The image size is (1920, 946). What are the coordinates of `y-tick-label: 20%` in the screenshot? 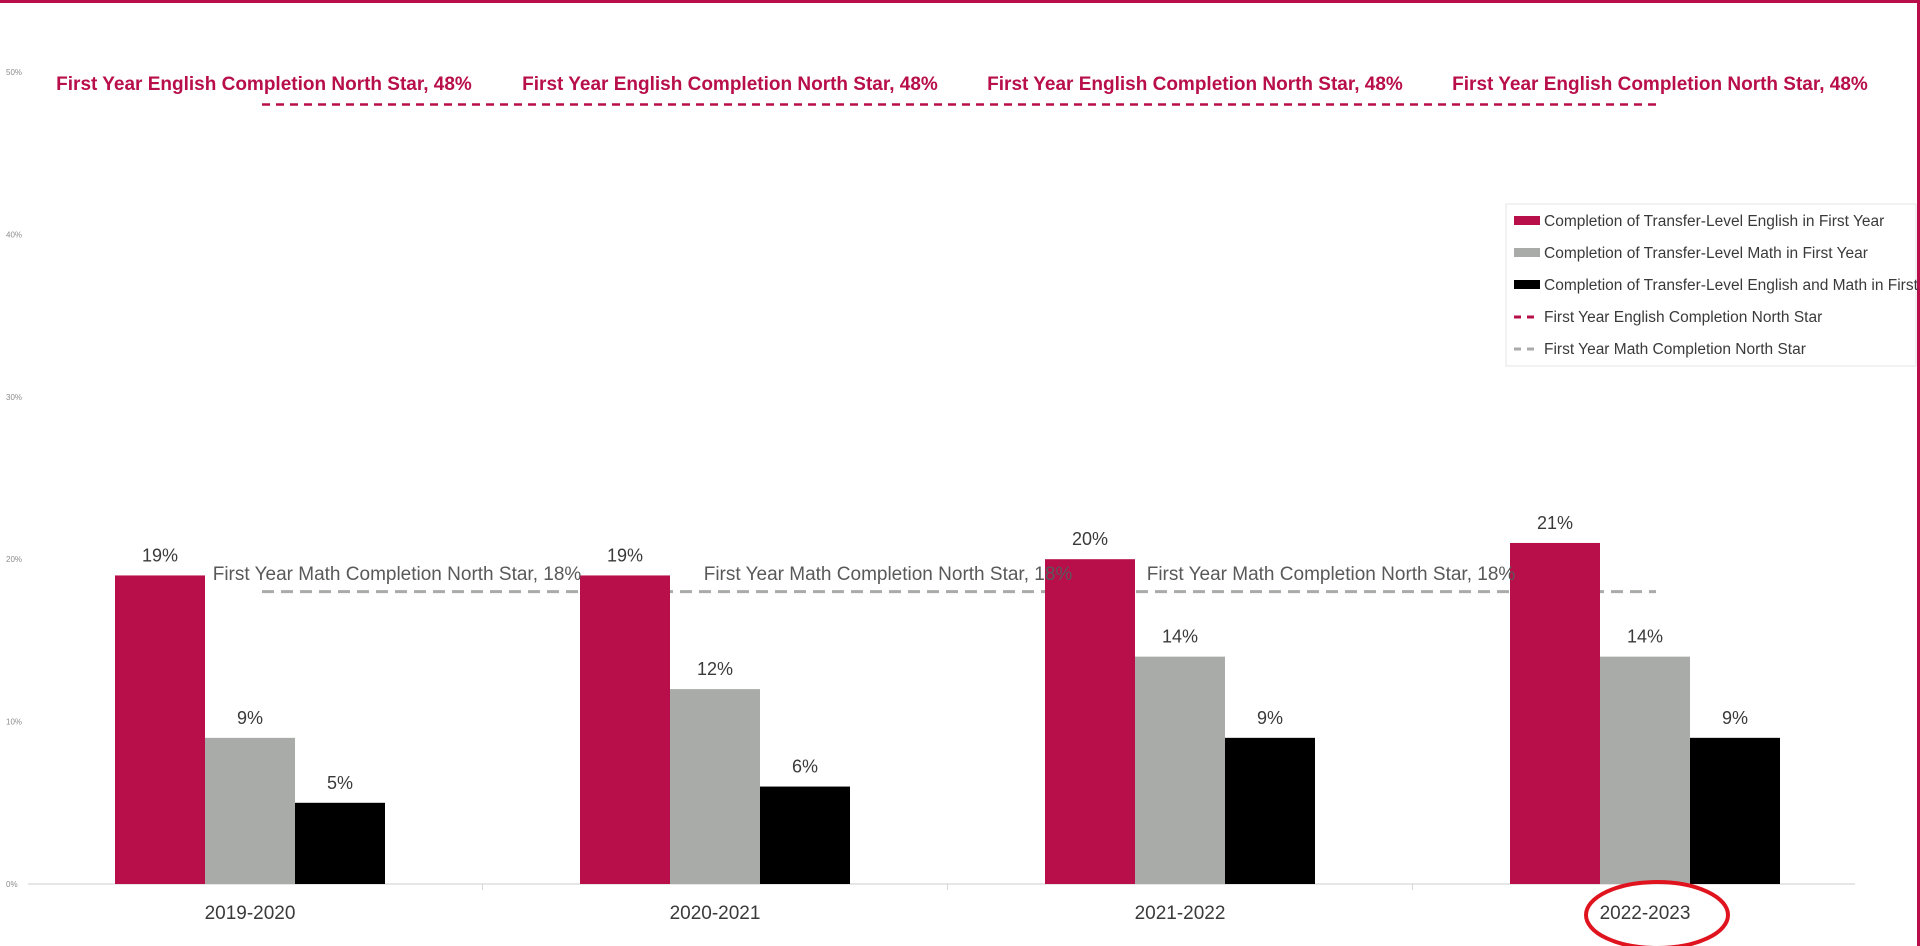 It's located at (14, 559).